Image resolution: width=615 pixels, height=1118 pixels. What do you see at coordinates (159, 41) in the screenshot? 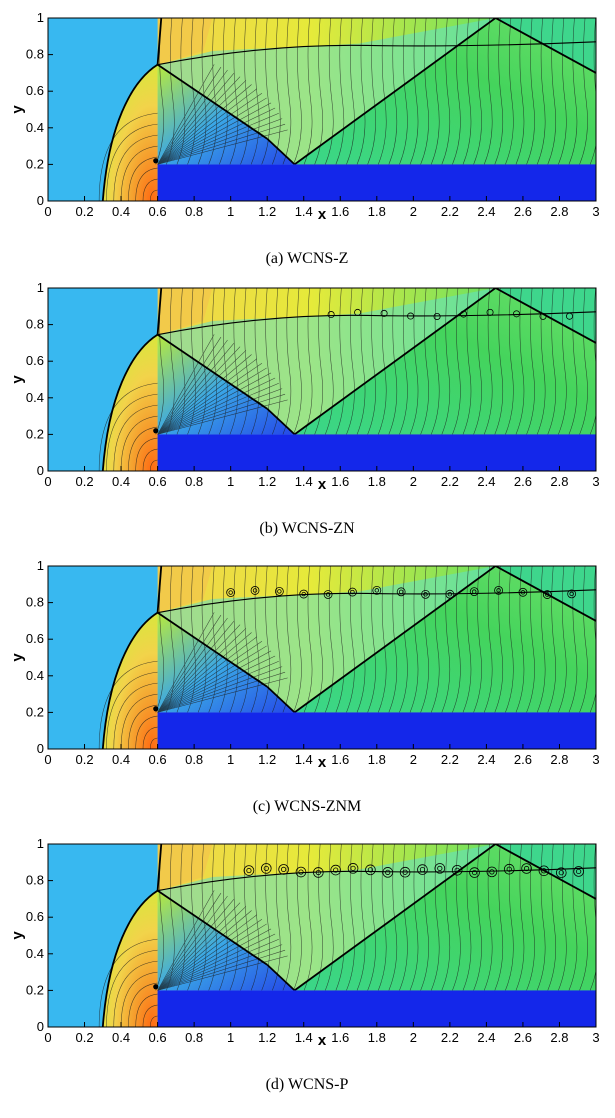
I see `mach-stem` at bounding box center [159, 41].